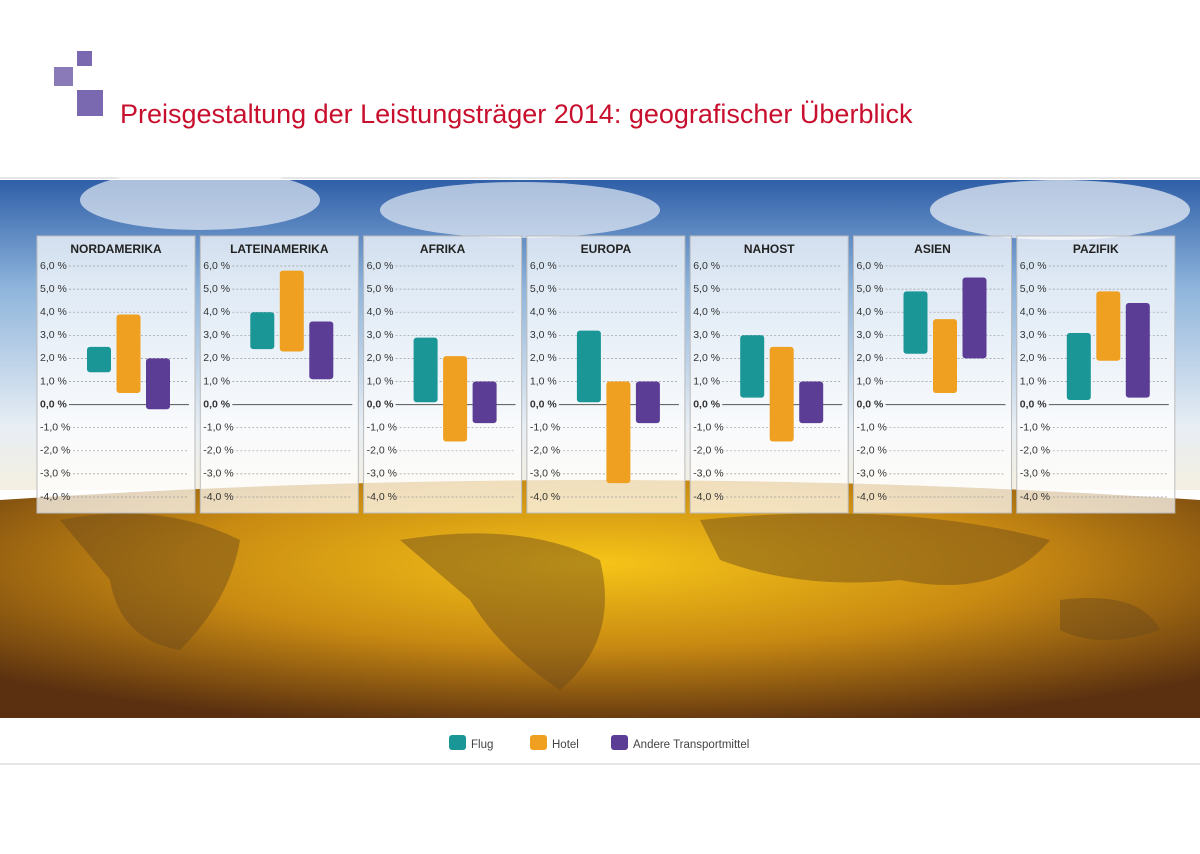  What do you see at coordinates (116, 249) in the screenshot?
I see `panel-title: NORDAMERIKA` at bounding box center [116, 249].